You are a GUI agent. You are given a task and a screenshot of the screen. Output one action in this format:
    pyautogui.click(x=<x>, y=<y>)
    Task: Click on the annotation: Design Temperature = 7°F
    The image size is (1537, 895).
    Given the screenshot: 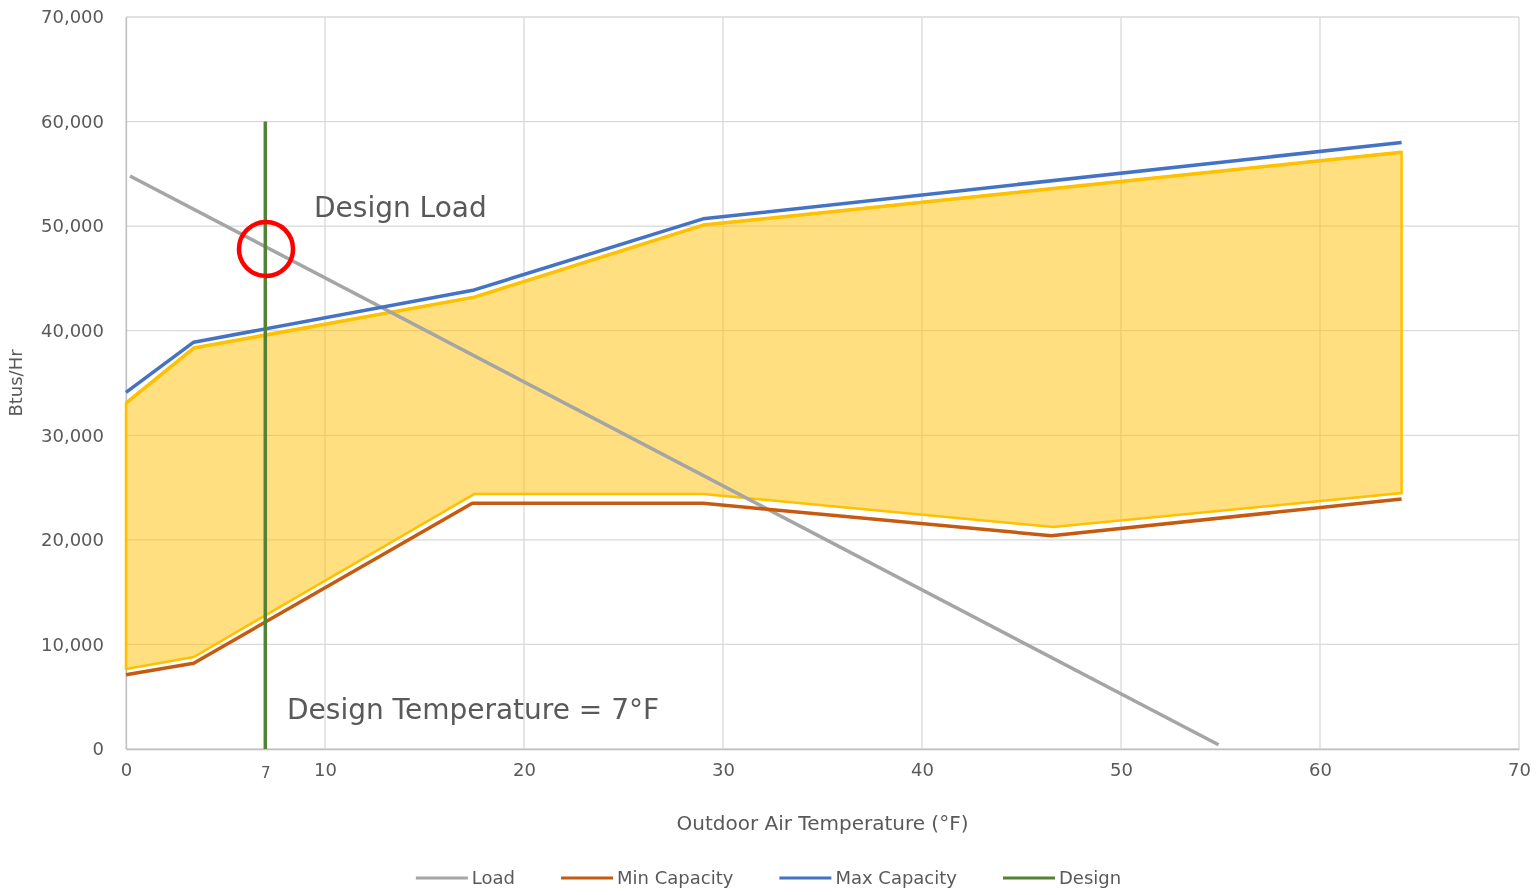 What is the action you would take?
    pyautogui.click(x=473, y=709)
    